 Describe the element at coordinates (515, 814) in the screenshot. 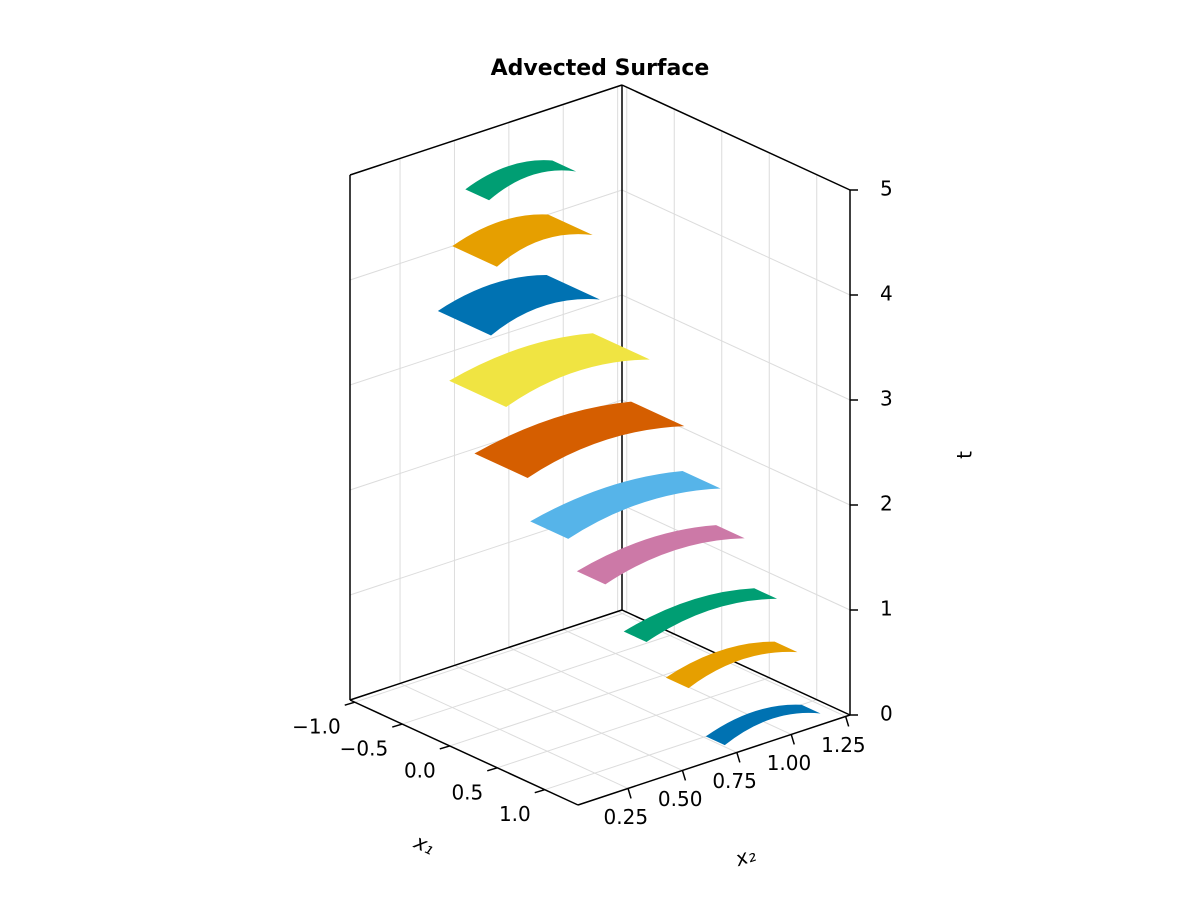

I see `x1-tick-label: 1.0` at that location.